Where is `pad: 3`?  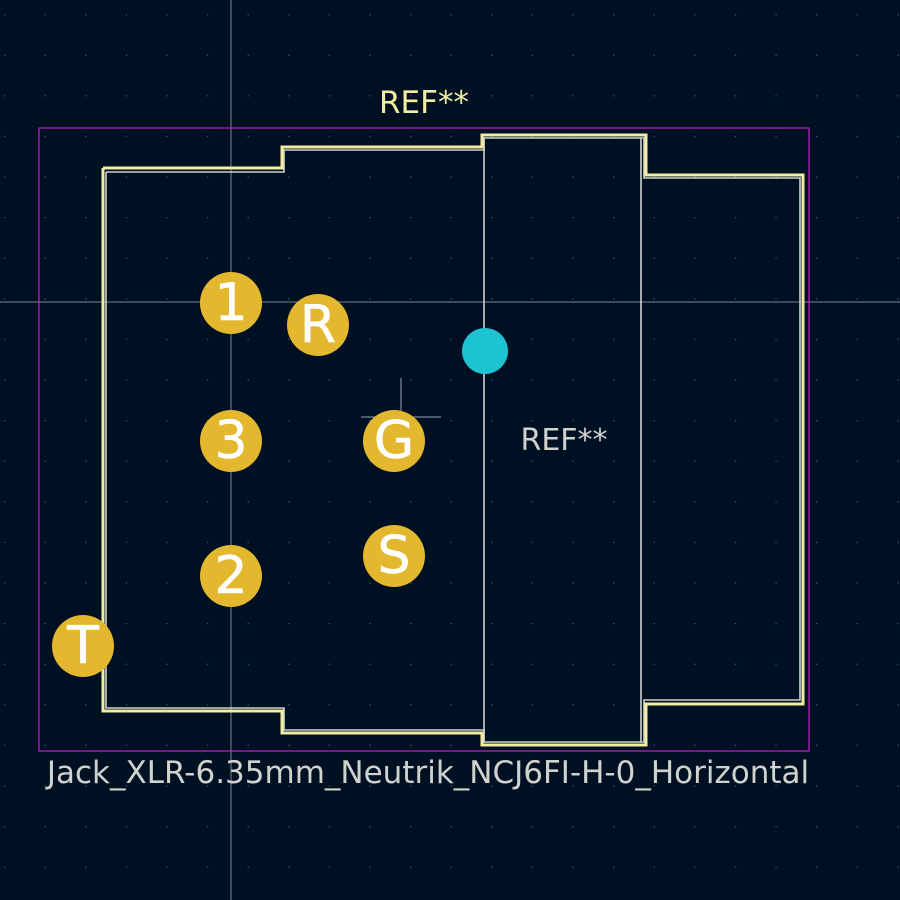 pad: 3 is located at coordinates (231, 441).